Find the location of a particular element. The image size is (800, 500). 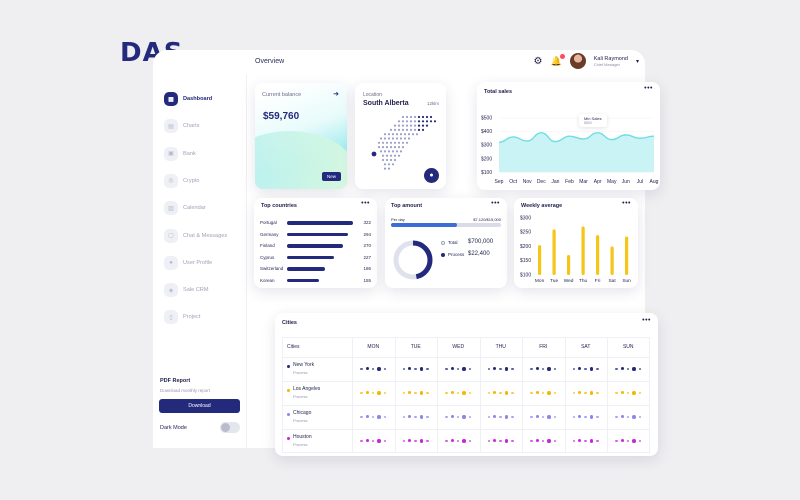

y-tick-label: $200 is located at coordinates (486, 159).